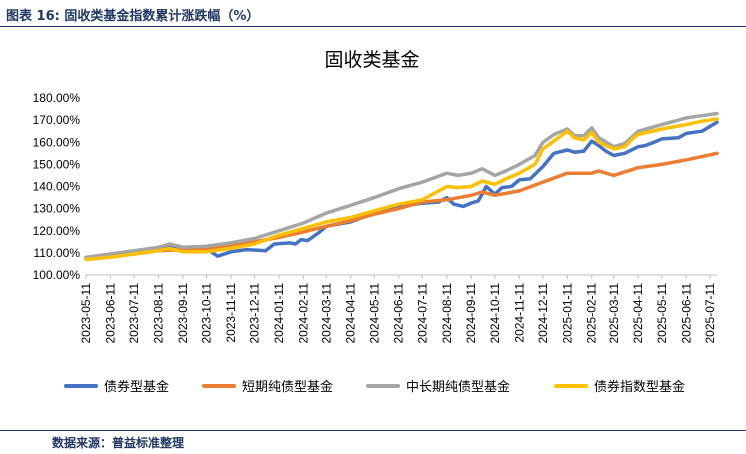  Describe the element at coordinates (57, 164) in the screenshot. I see `y-tick-label: 150.00%` at that location.